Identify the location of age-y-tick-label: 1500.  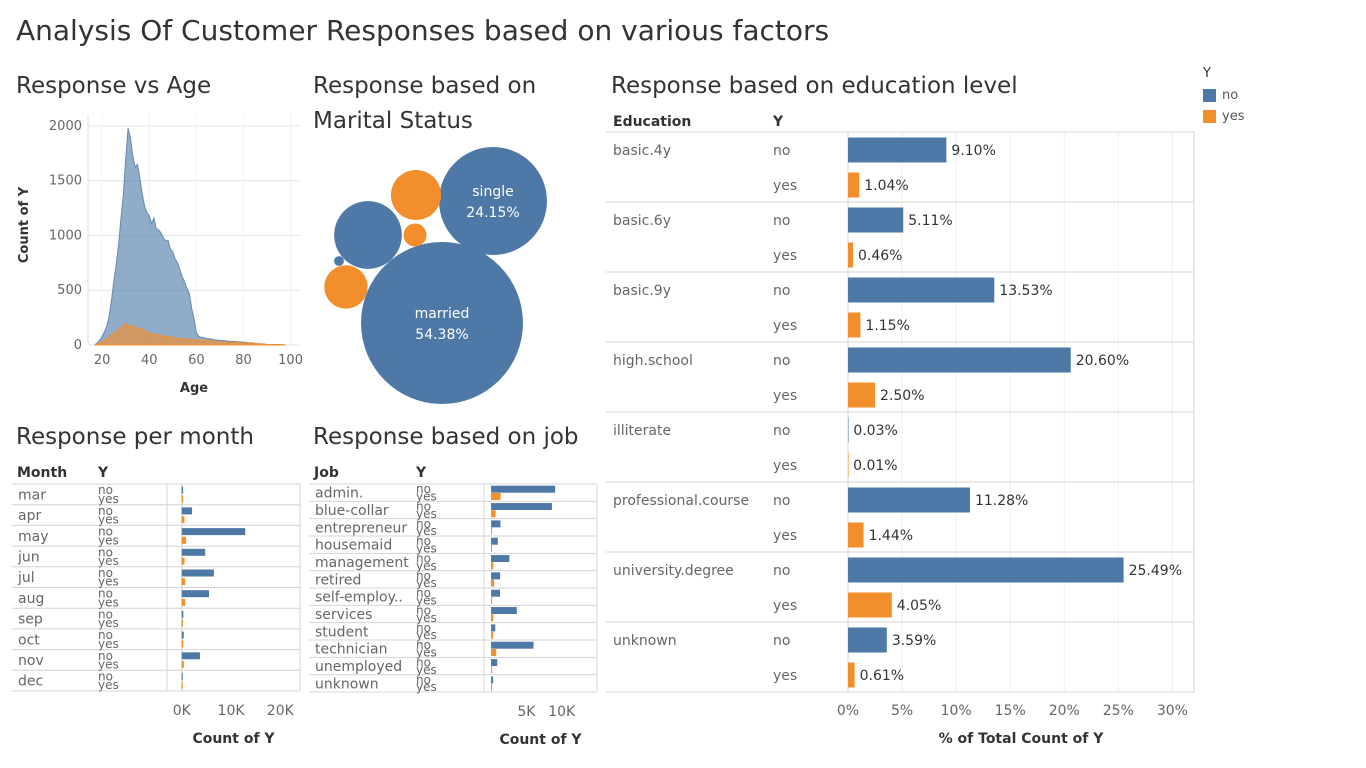
(65, 181).